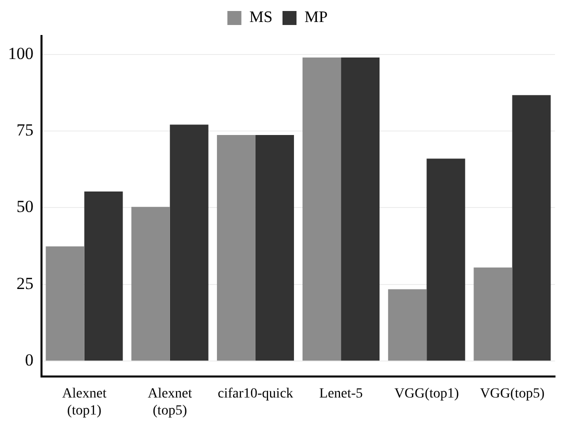 The image size is (565, 422). Describe the element at coordinates (25, 130) in the screenshot. I see `y-tick-label: 75` at that location.